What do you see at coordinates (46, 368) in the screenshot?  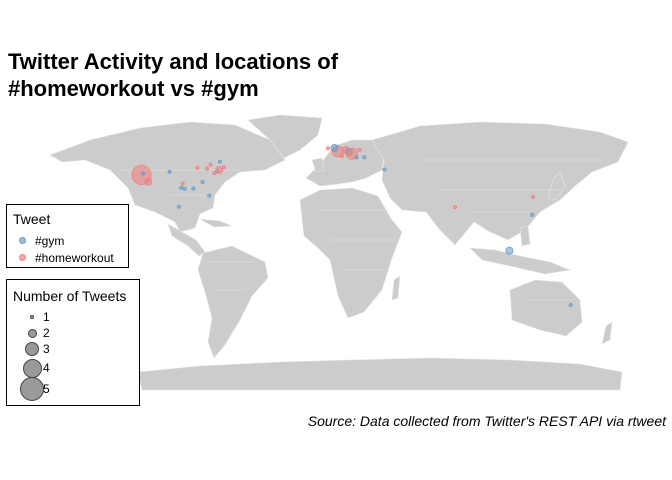 I see `legend-size-label: 4` at bounding box center [46, 368].